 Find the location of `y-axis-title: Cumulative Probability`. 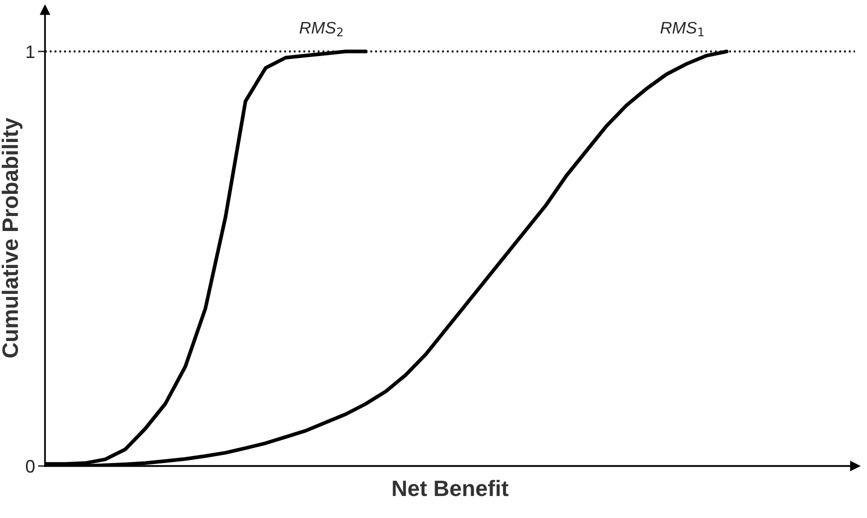

y-axis-title: Cumulative Probability is located at coordinates (12, 238).